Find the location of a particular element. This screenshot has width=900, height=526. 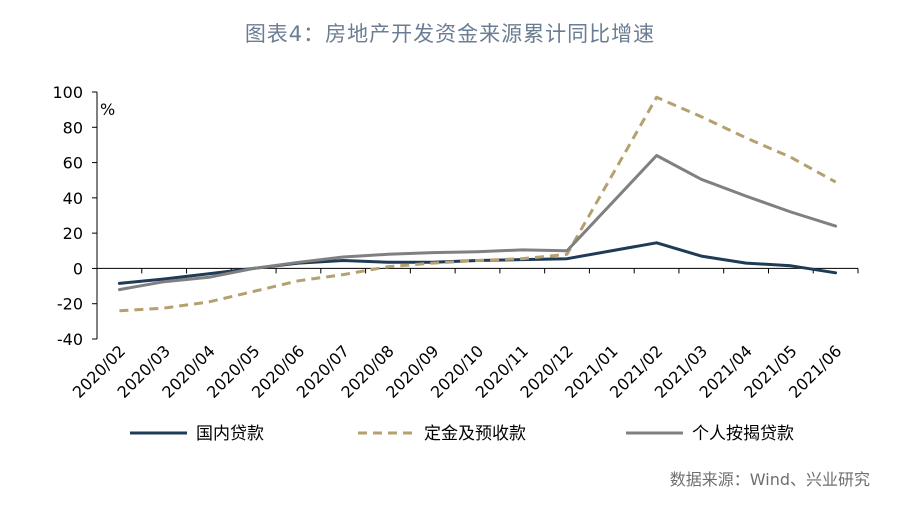

y-axis-label: % is located at coordinates (107, 109).